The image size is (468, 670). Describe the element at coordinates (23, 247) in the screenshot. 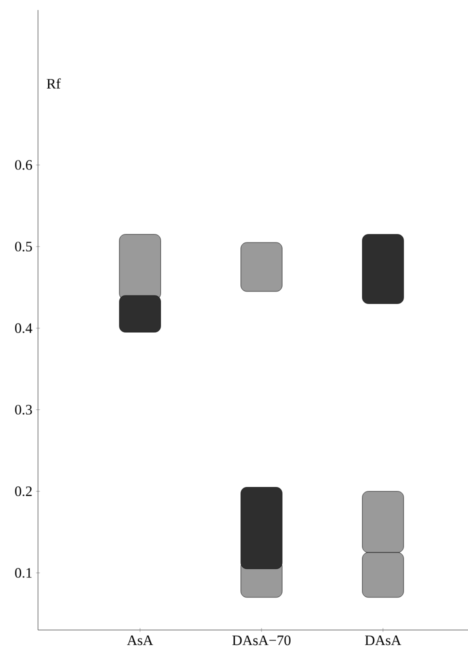

I see `y-tick-label: 0.5` at that location.